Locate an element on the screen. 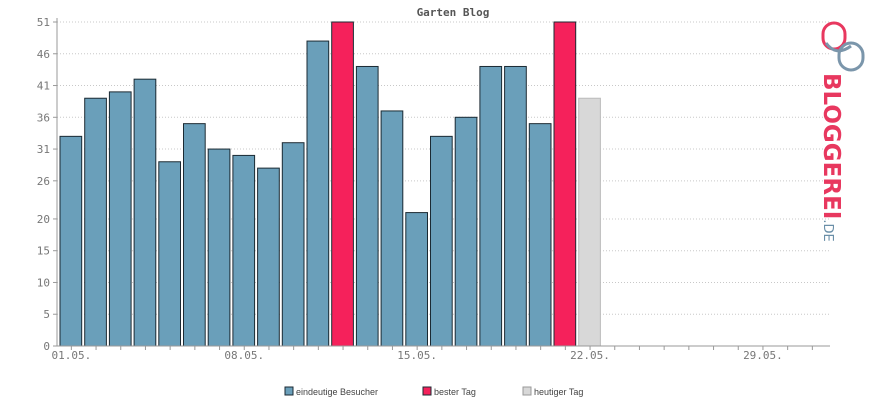 The height and width of the screenshot is (400, 870). x-tick-label: 15.05. is located at coordinates (417, 355).